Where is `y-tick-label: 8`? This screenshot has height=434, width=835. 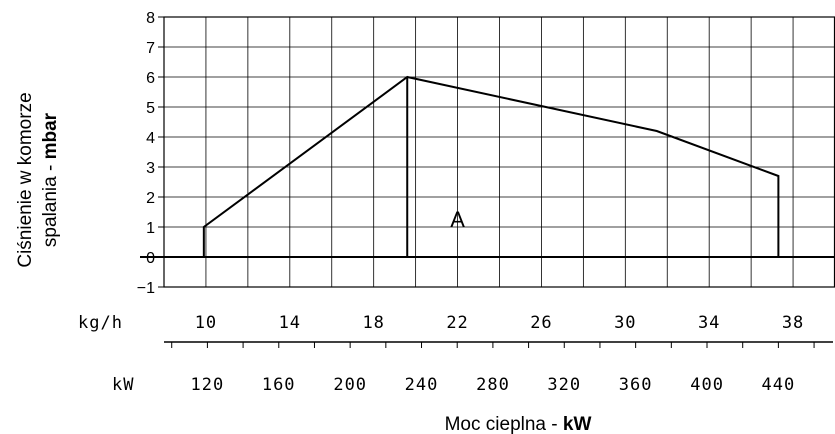
y-tick-label: 8 is located at coordinates (150, 18).